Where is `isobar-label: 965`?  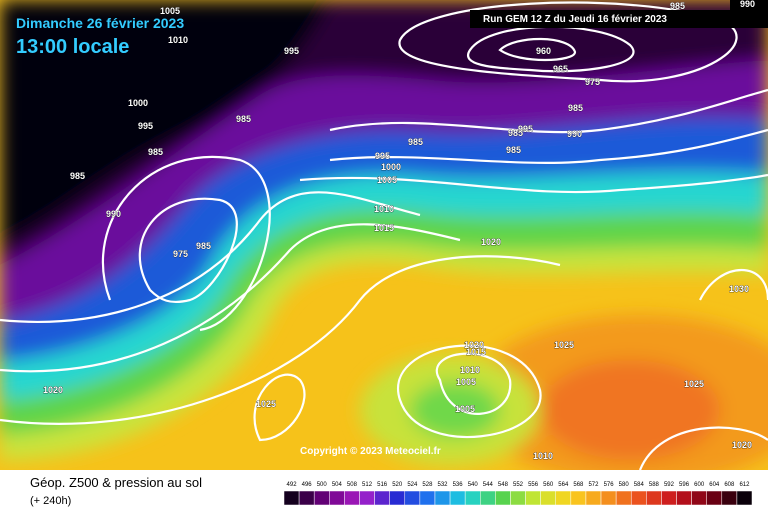
isobar-label: 965 is located at coordinates (560, 69).